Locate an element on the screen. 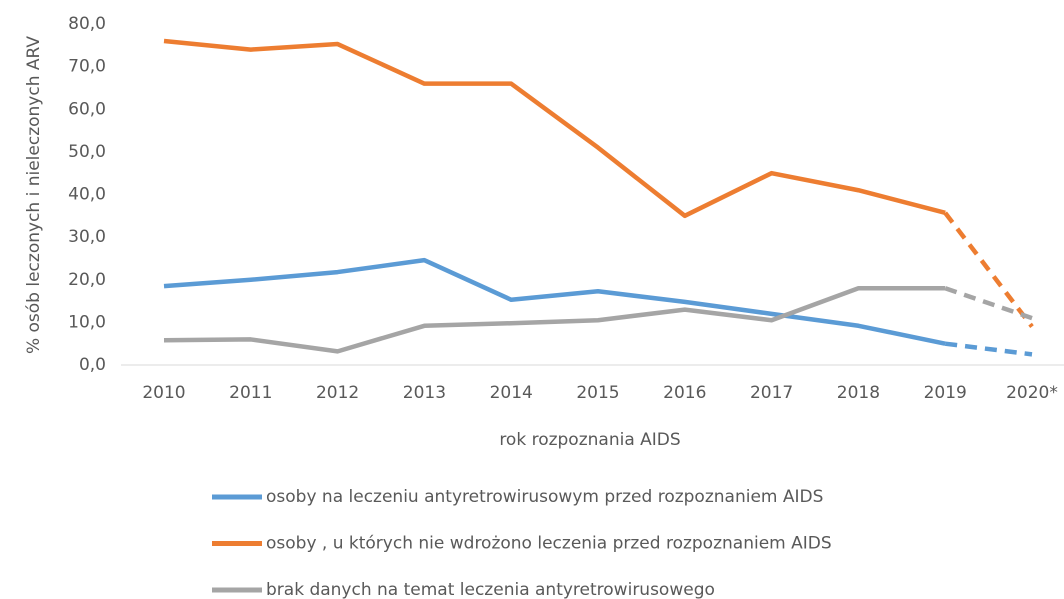  x-tick-label: 2013 is located at coordinates (424, 393).